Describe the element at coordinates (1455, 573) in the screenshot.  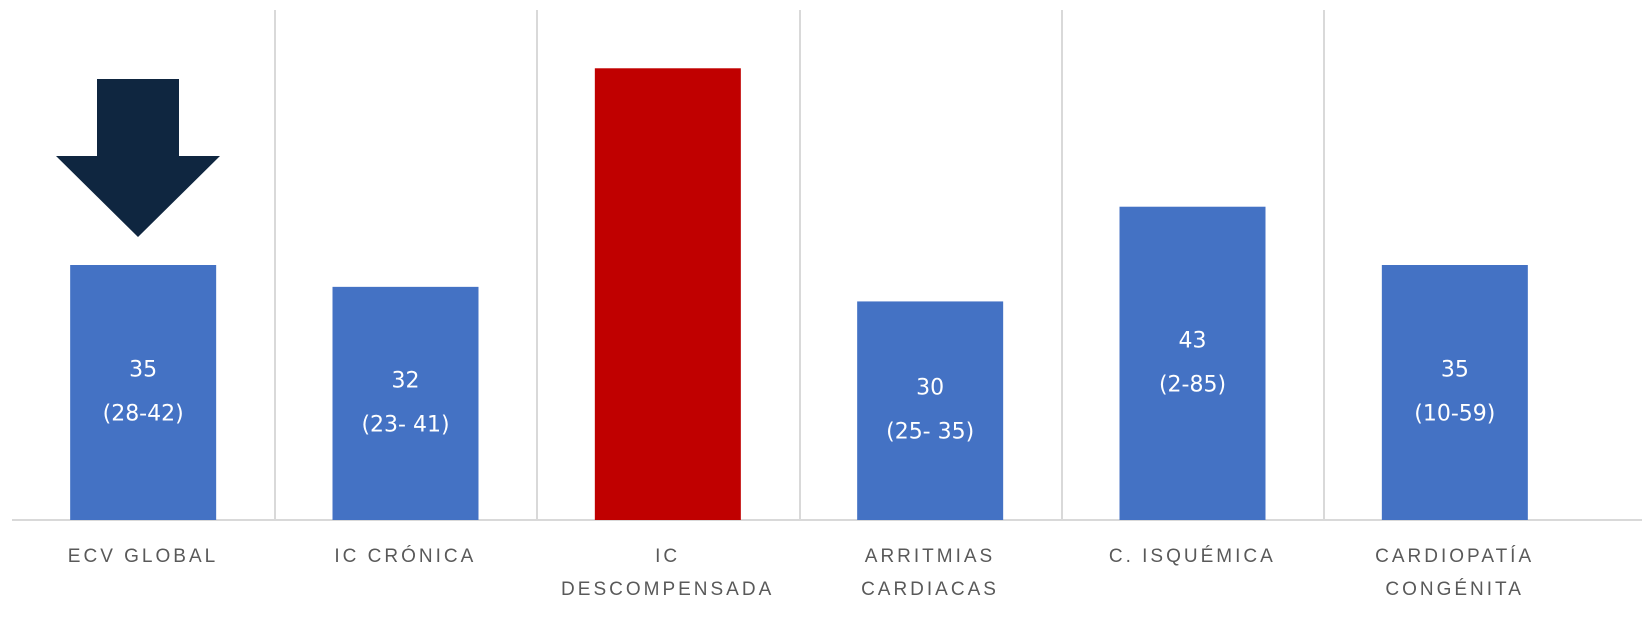
I see `x-tick-label: CARDIOPATÍA CONGÉNITA` at that location.